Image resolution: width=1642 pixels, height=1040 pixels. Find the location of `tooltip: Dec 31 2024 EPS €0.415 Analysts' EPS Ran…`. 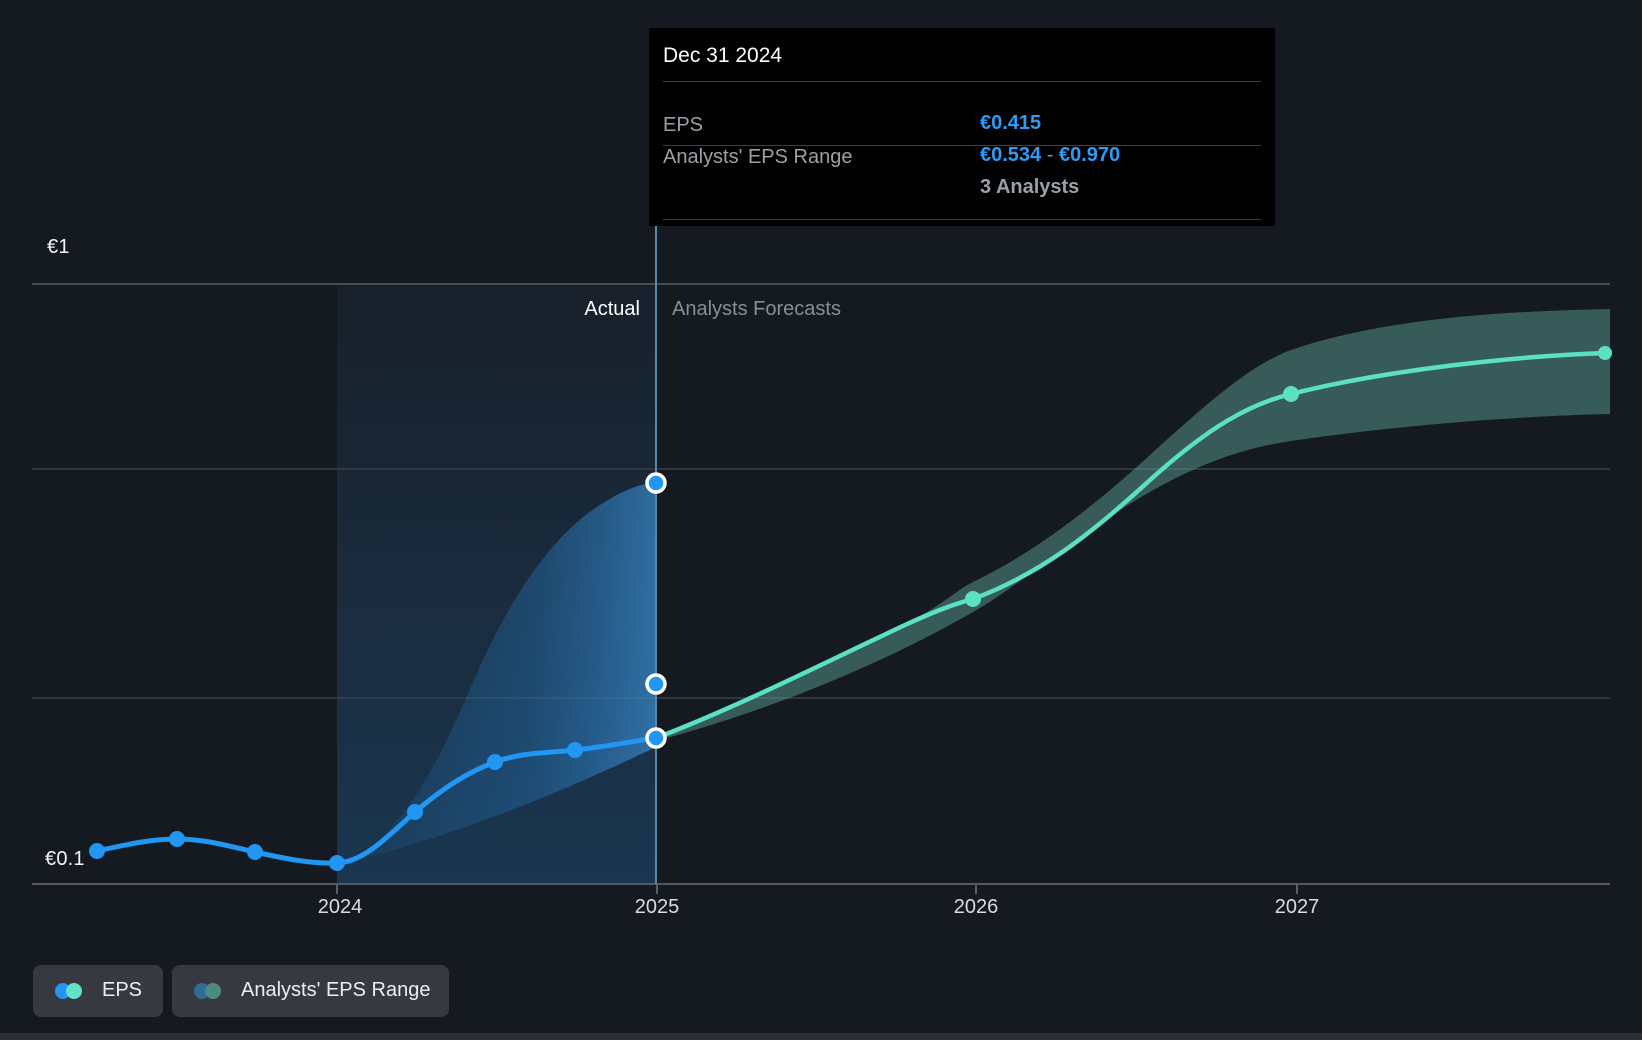

tooltip: Dec 31 2024 EPS €0.415 Analysts' EPS Ran… is located at coordinates (962, 127).